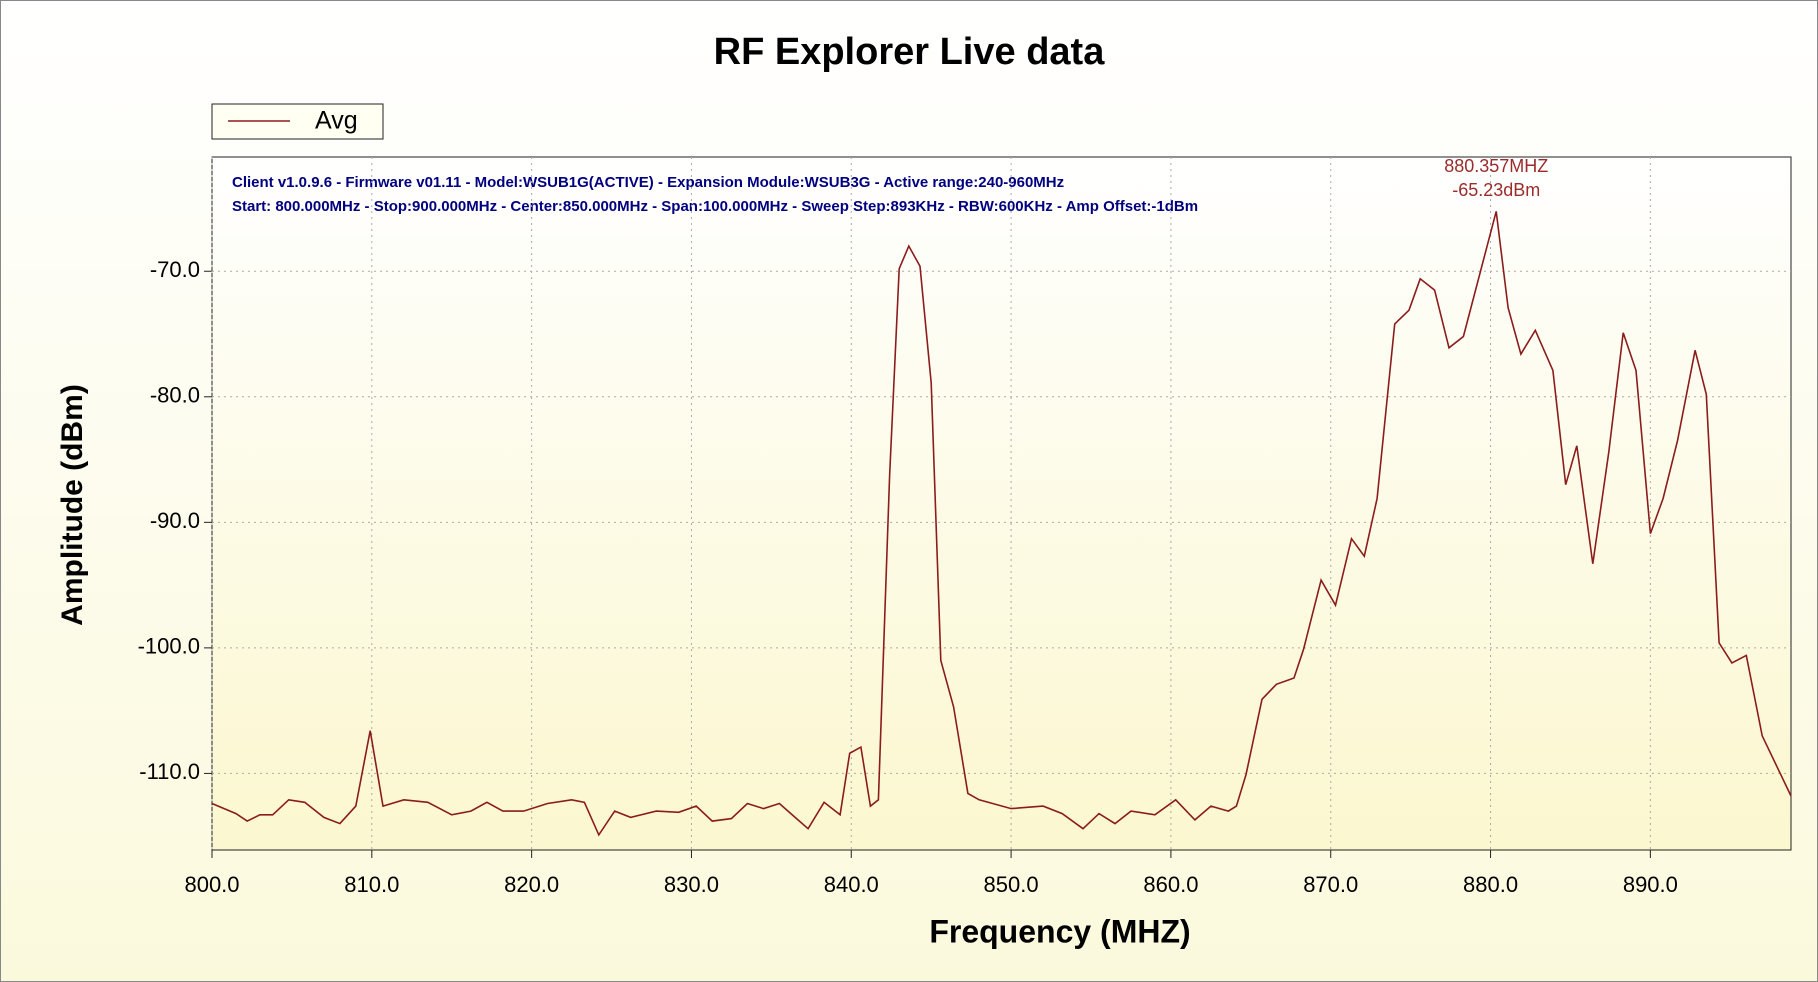  What do you see at coordinates (336, 121) in the screenshot?
I see `legend-label: Avg` at bounding box center [336, 121].